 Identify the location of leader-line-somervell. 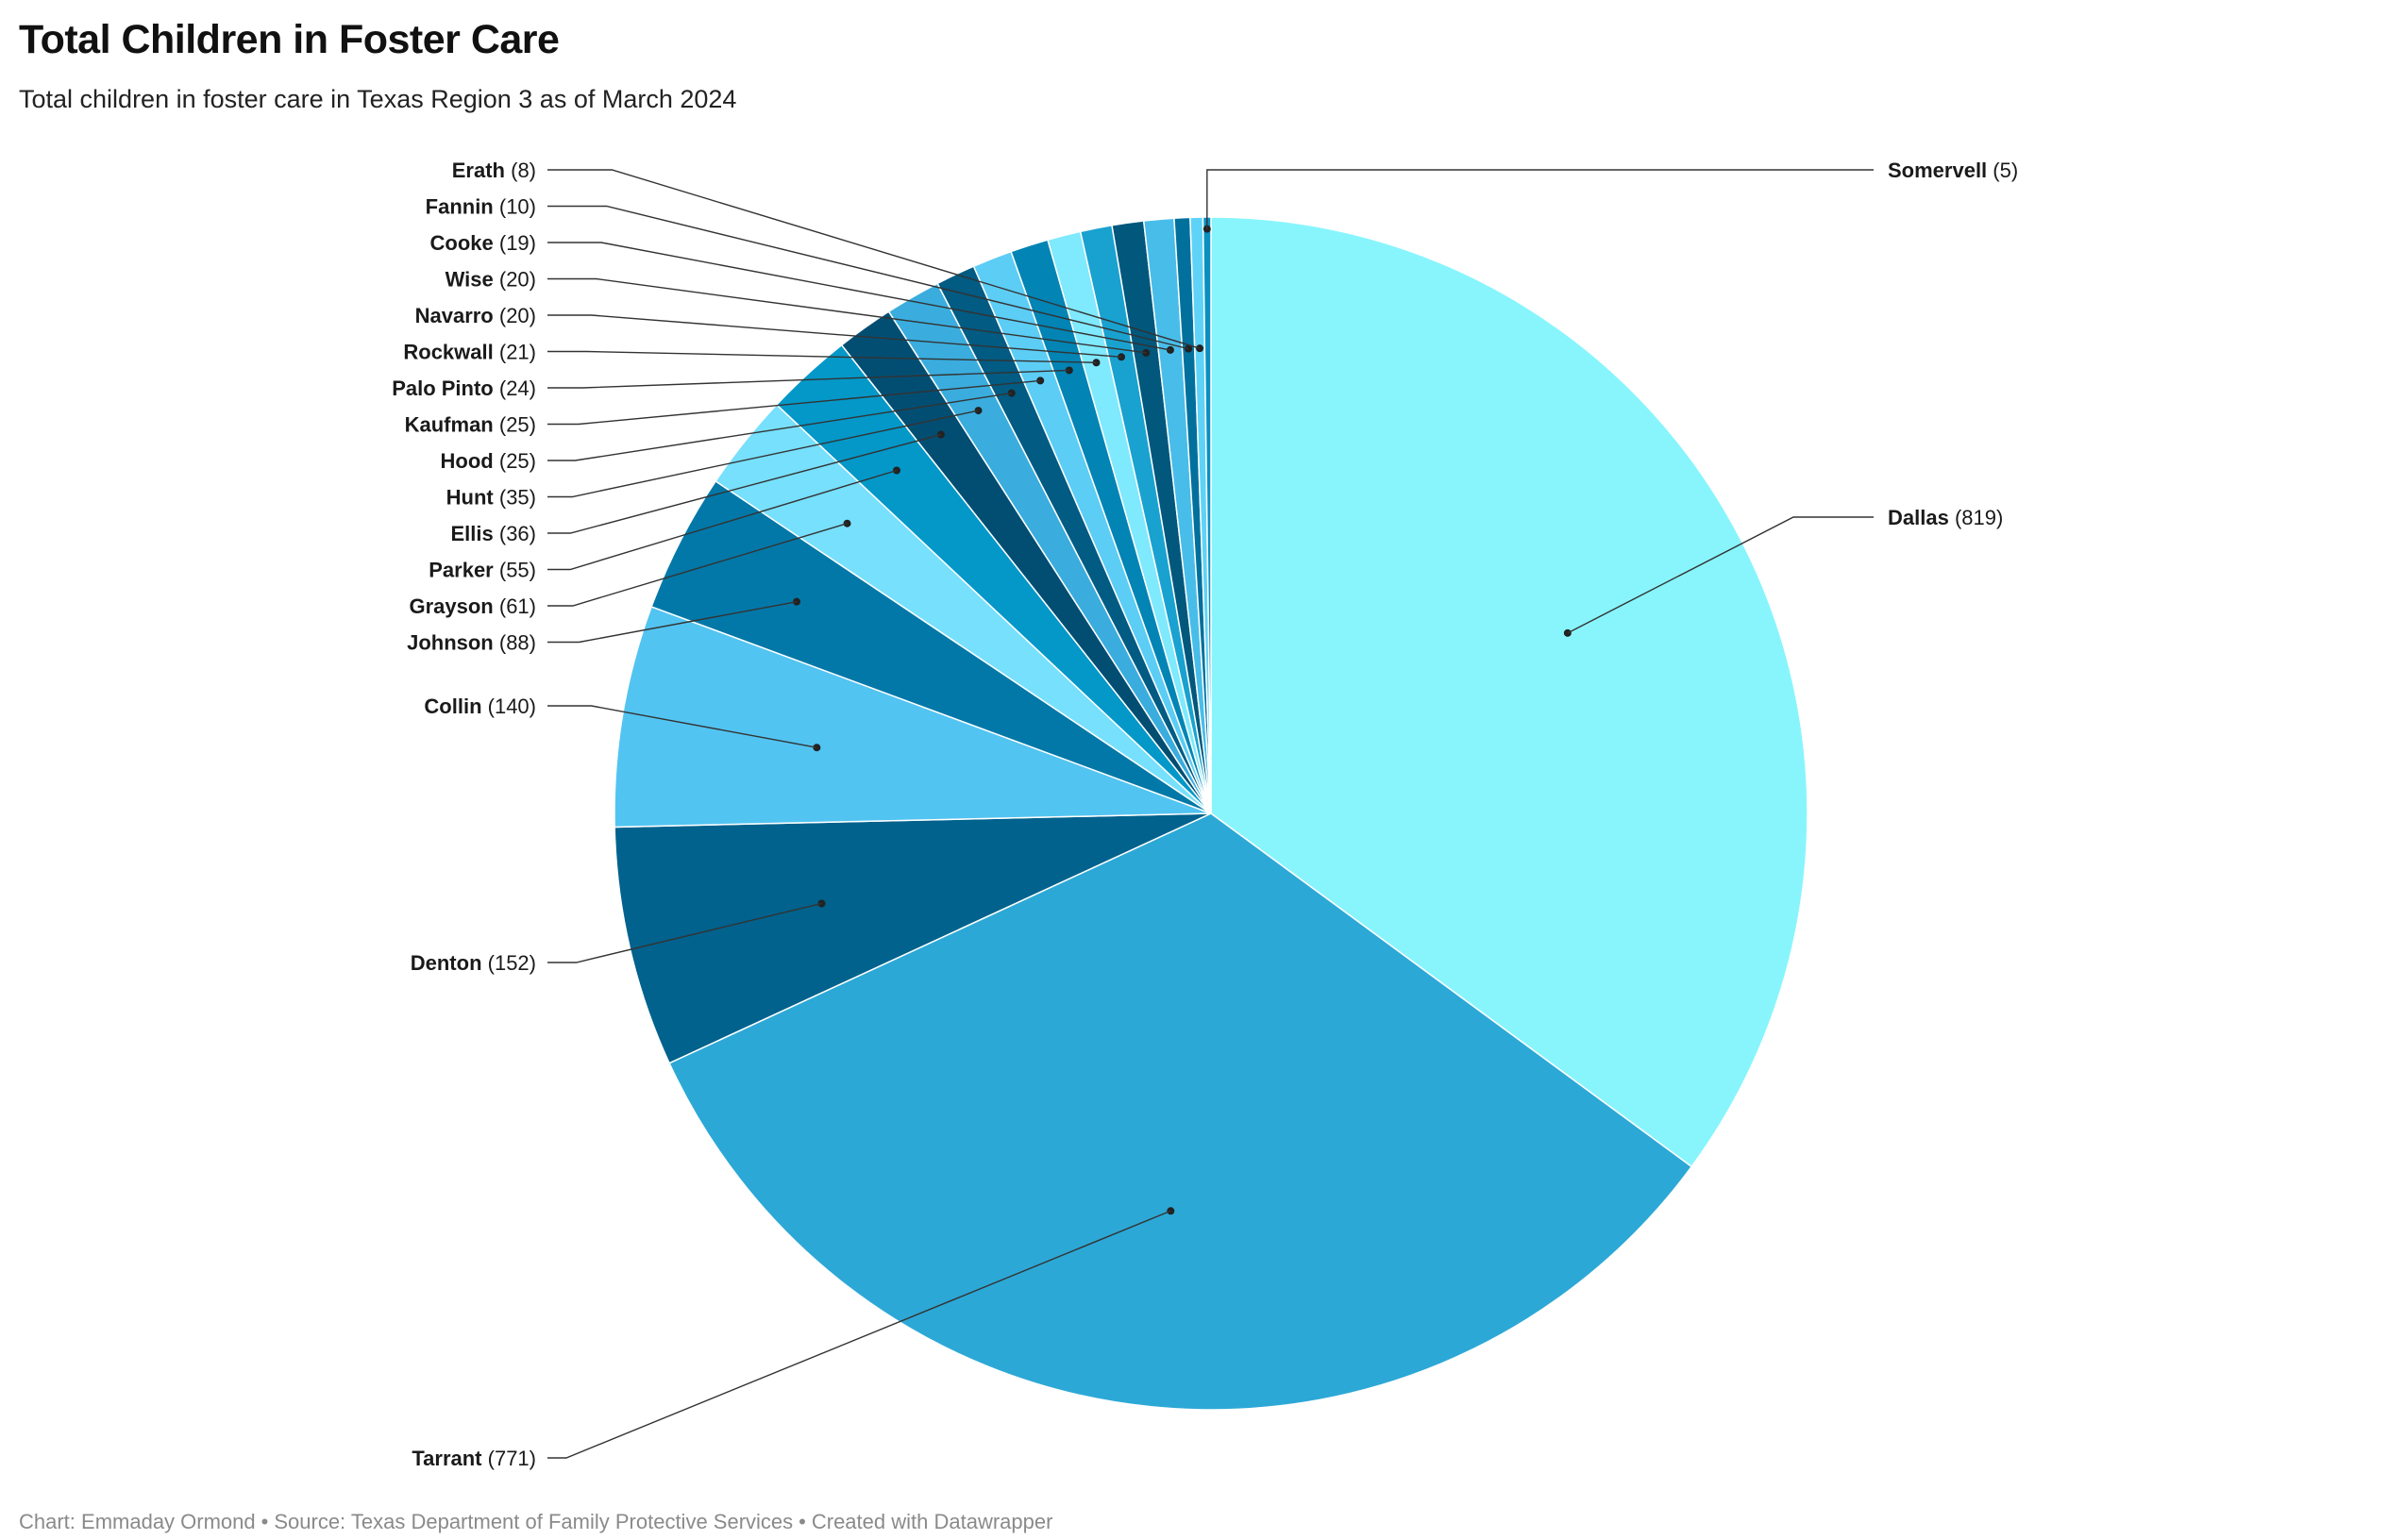
(1540, 199).